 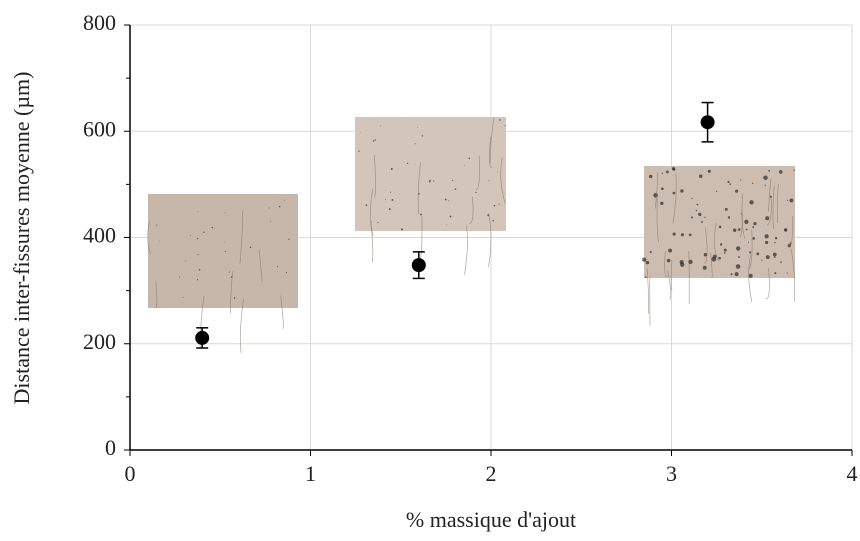 What do you see at coordinates (99, 341) in the screenshot?
I see `y-tick-label: 200` at bounding box center [99, 341].